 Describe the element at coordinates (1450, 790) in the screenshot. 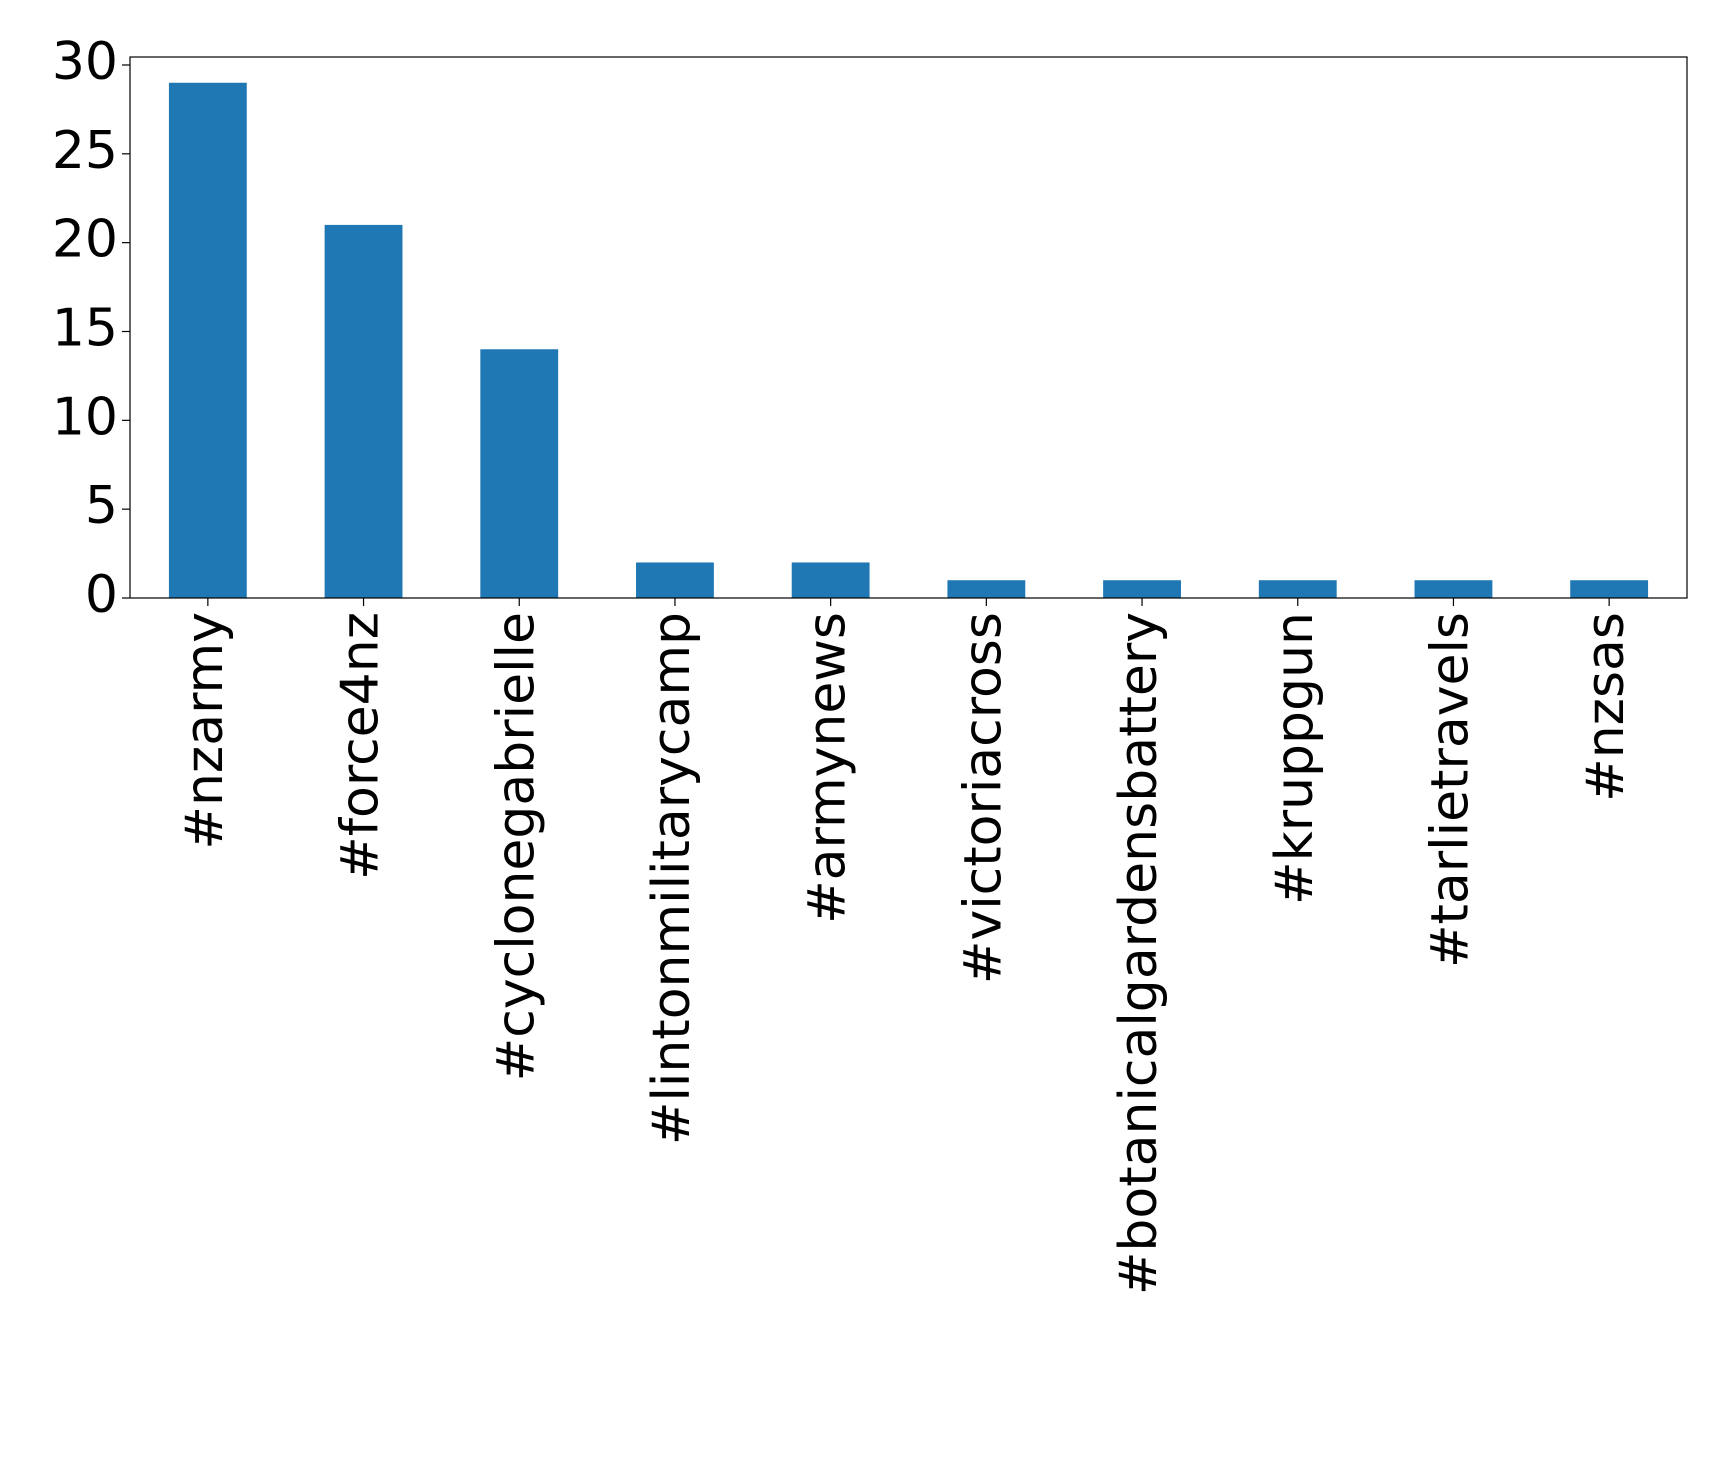

I see `x-tick-label: #tarlietravels` at that location.